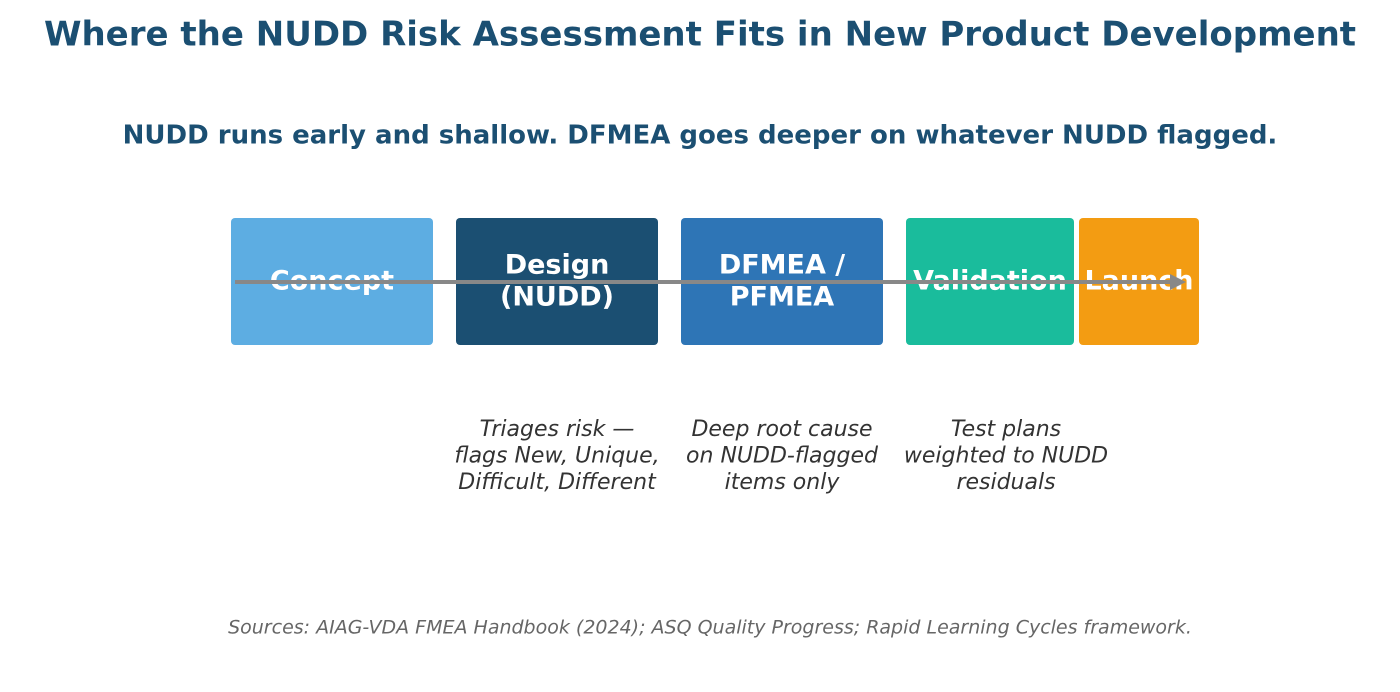  Describe the element at coordinates (557, 429) in the screenshot. I see `note-line: Triages risk —` at that location.